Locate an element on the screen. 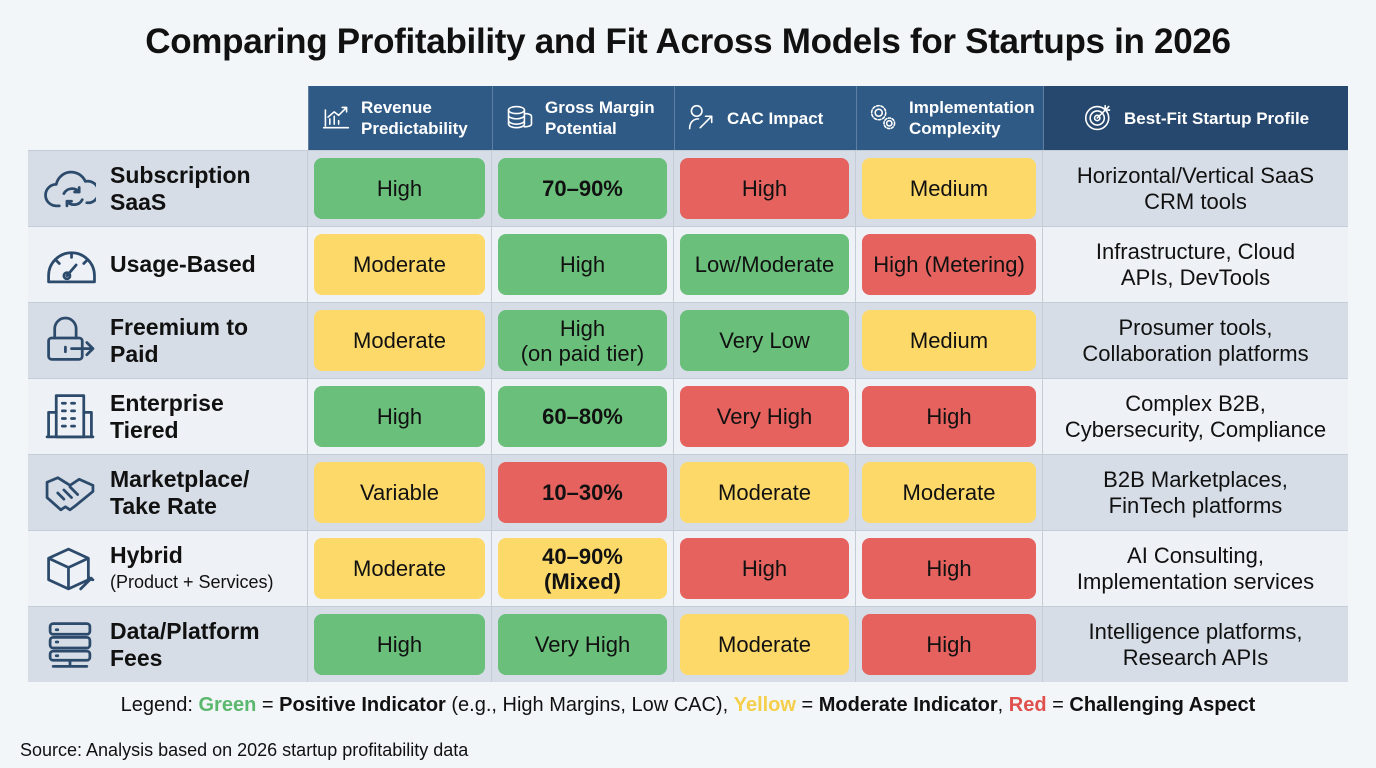 The width and height of the screenshot is (1376, 768). building-icon is located at coordinates (70, 415).